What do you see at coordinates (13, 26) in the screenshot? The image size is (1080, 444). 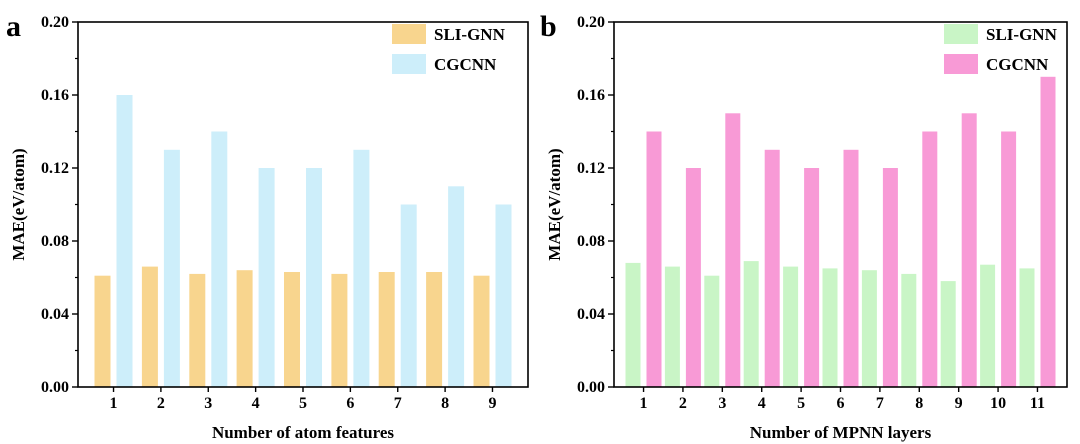 I see `panel-letter: a` at bounding box center [13, 26].